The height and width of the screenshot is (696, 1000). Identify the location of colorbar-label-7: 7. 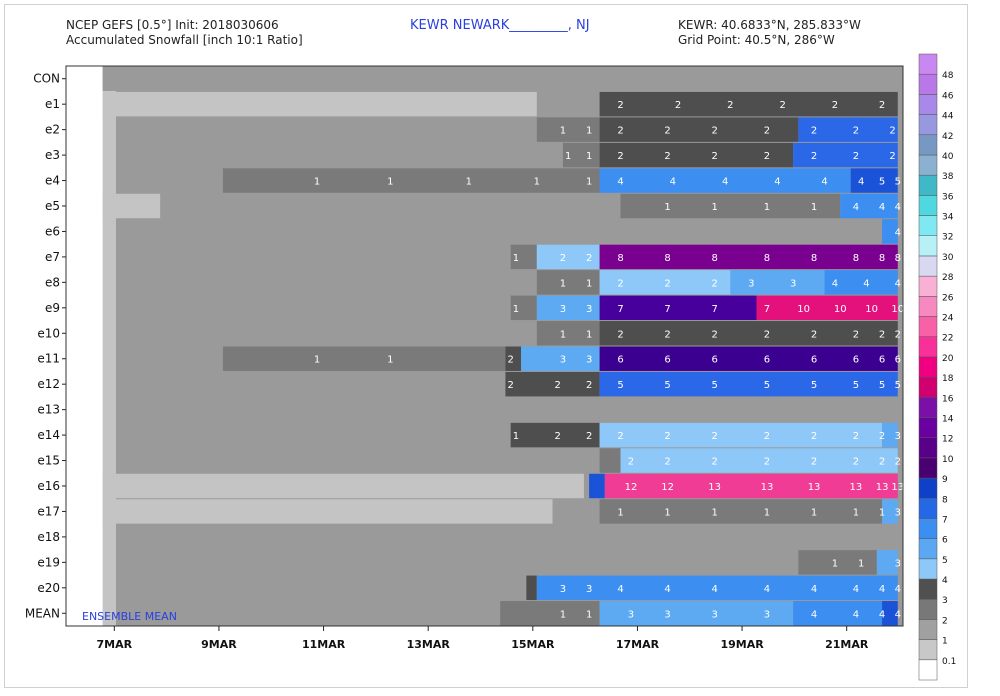
(945, 520).